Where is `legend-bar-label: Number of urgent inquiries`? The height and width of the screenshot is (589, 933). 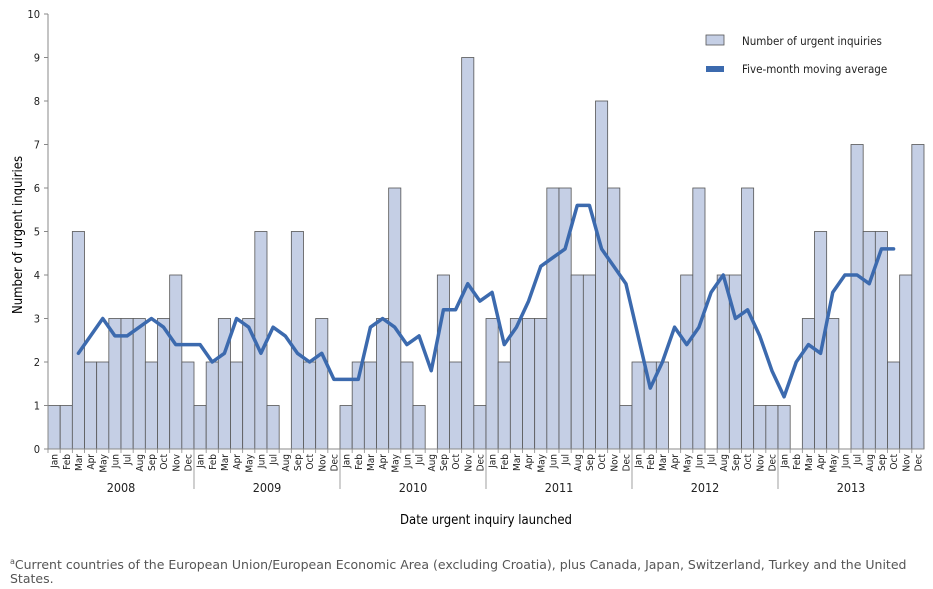 legend-bar-label: Number of urgent inquiries is located at coordinates (812, 41).